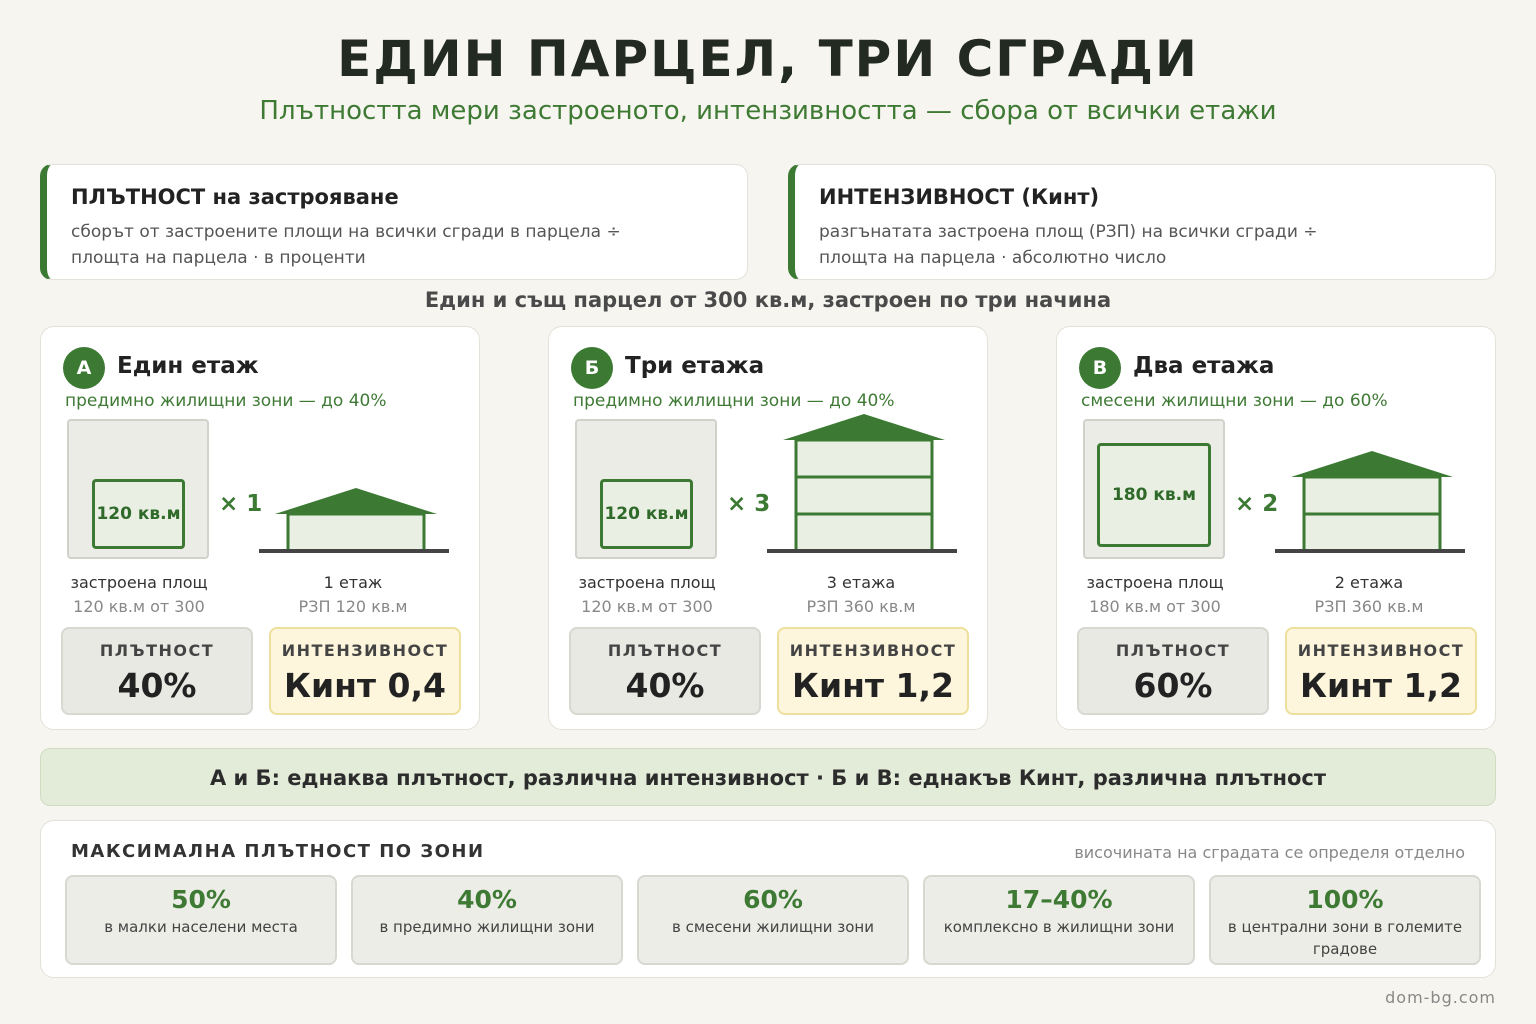 This screenshot has width=1536, height=1024. Describe the element at coordinates (241, 504) in the screenshot. I see `floor-multiplier: × 1` at that location.